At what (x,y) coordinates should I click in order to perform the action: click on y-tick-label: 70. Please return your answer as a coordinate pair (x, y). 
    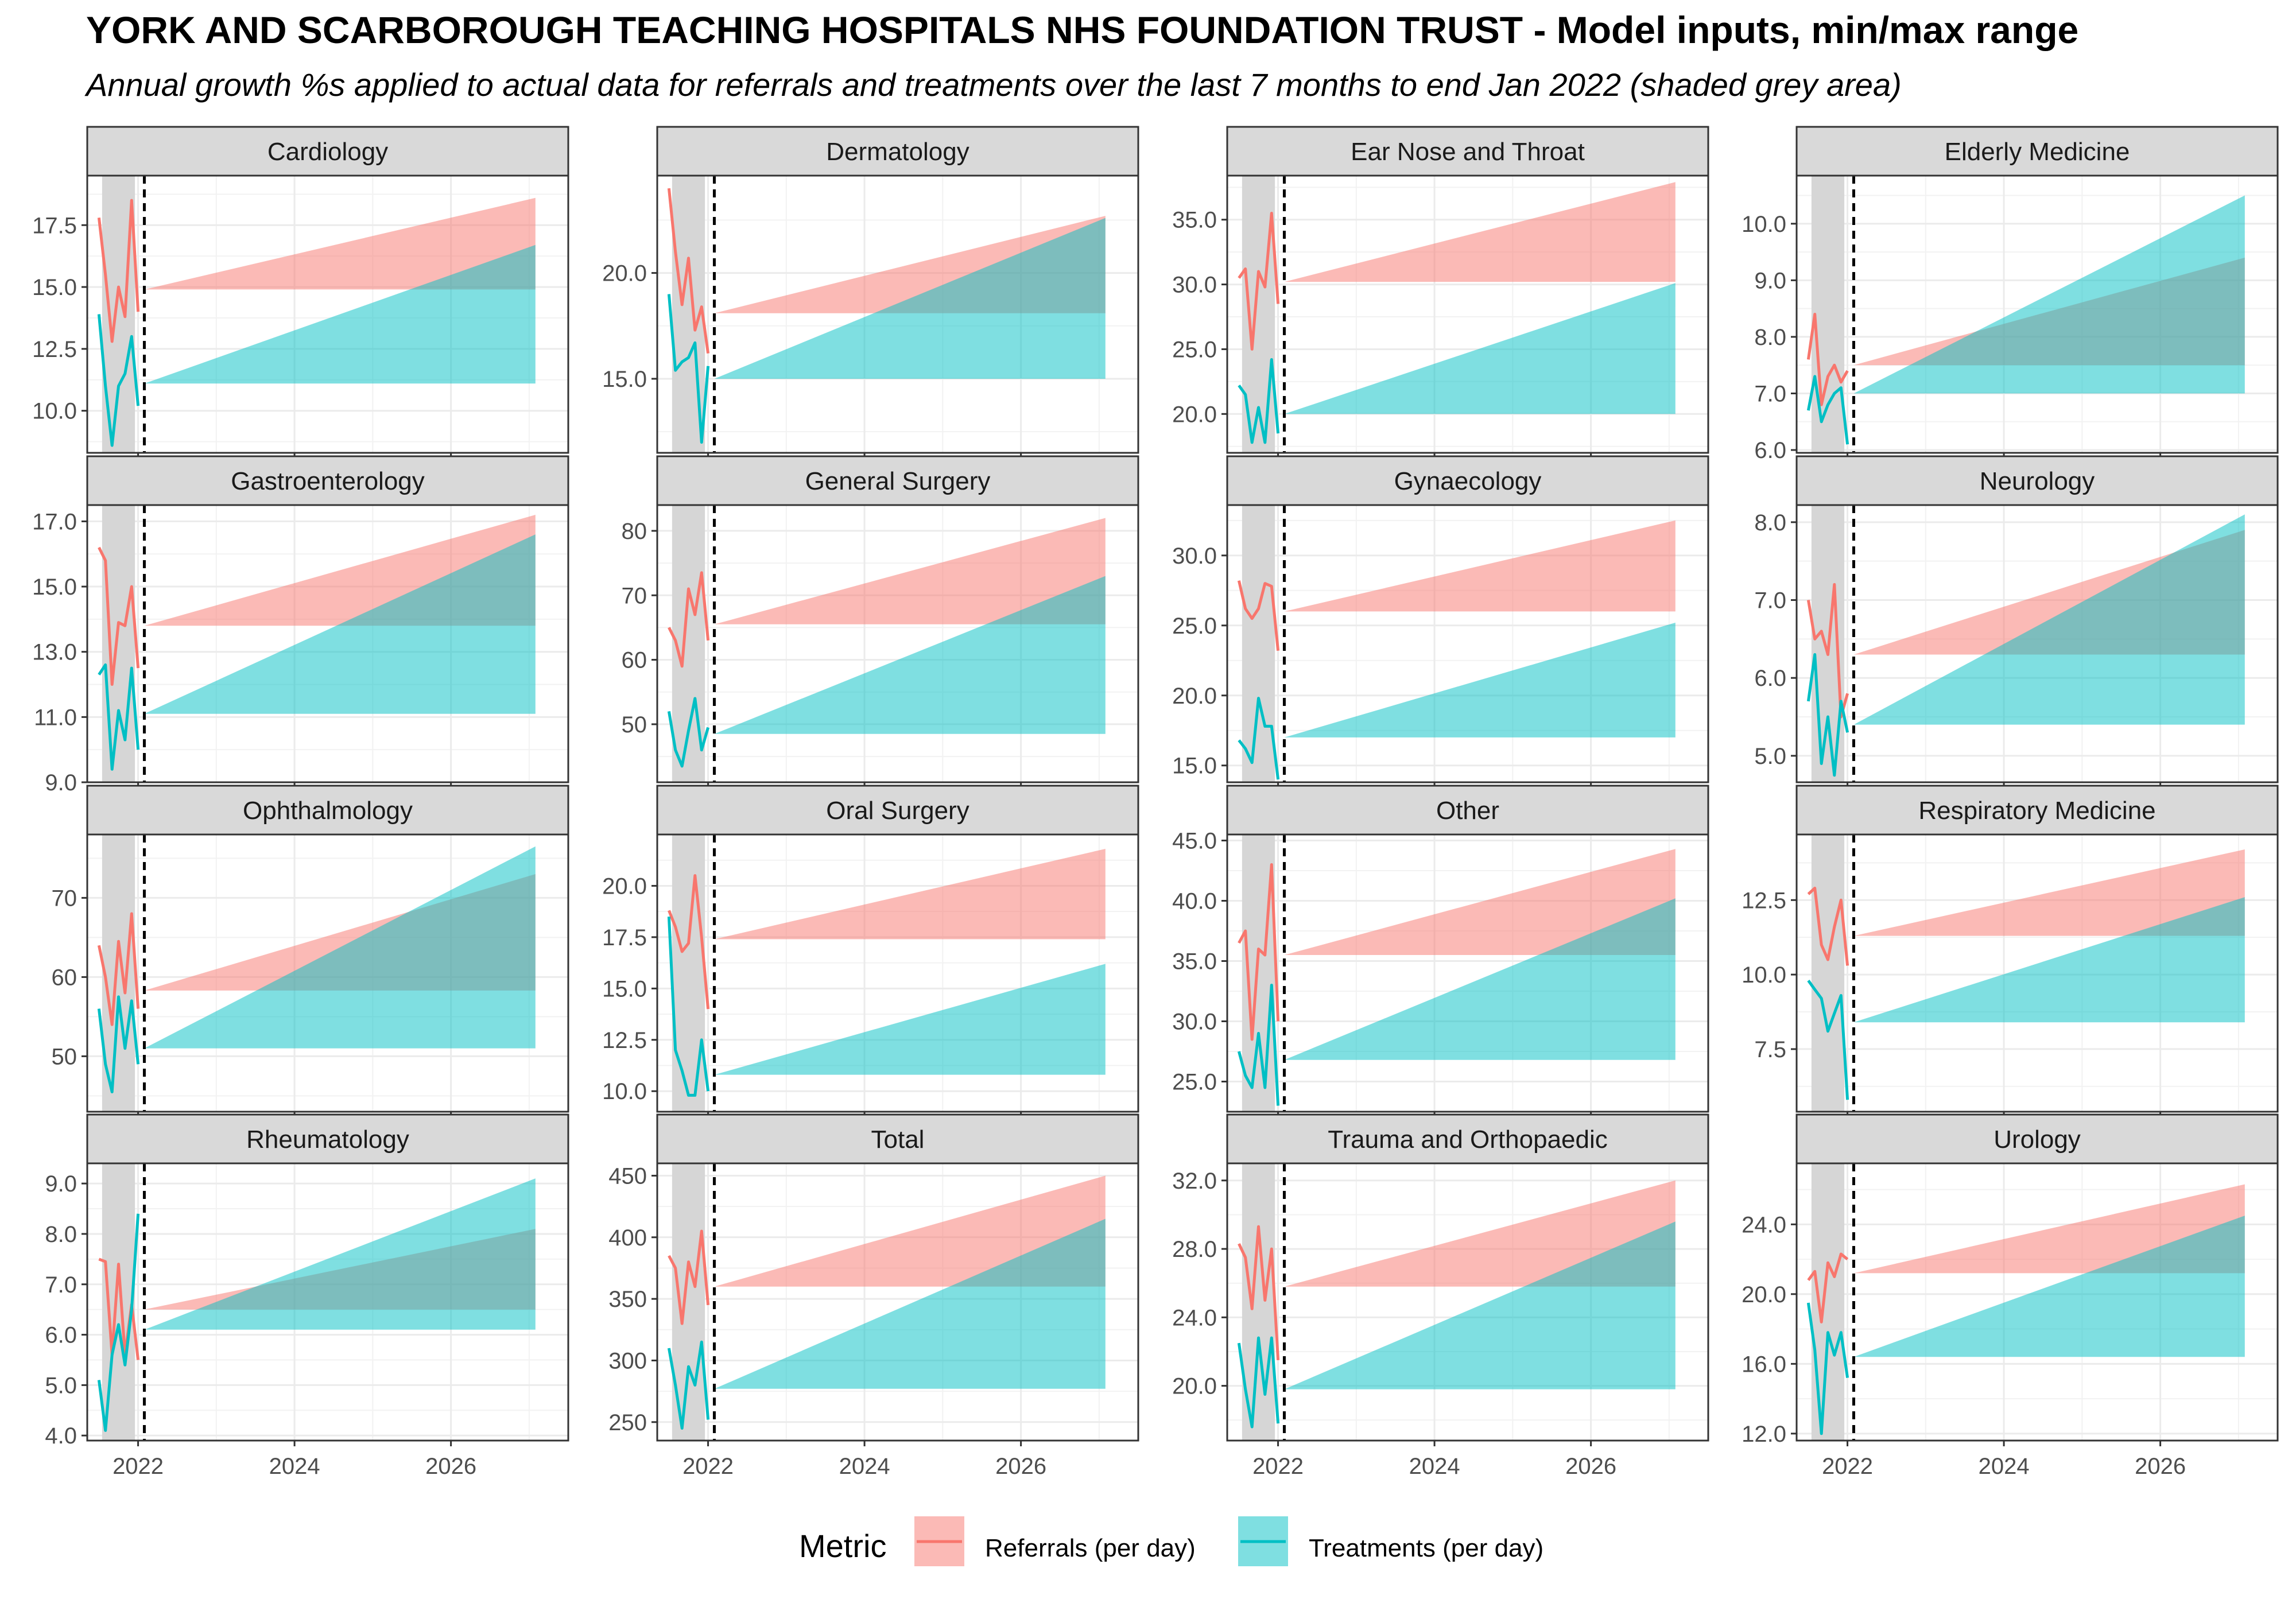
    Looking at the image, I should click on (64, 898).